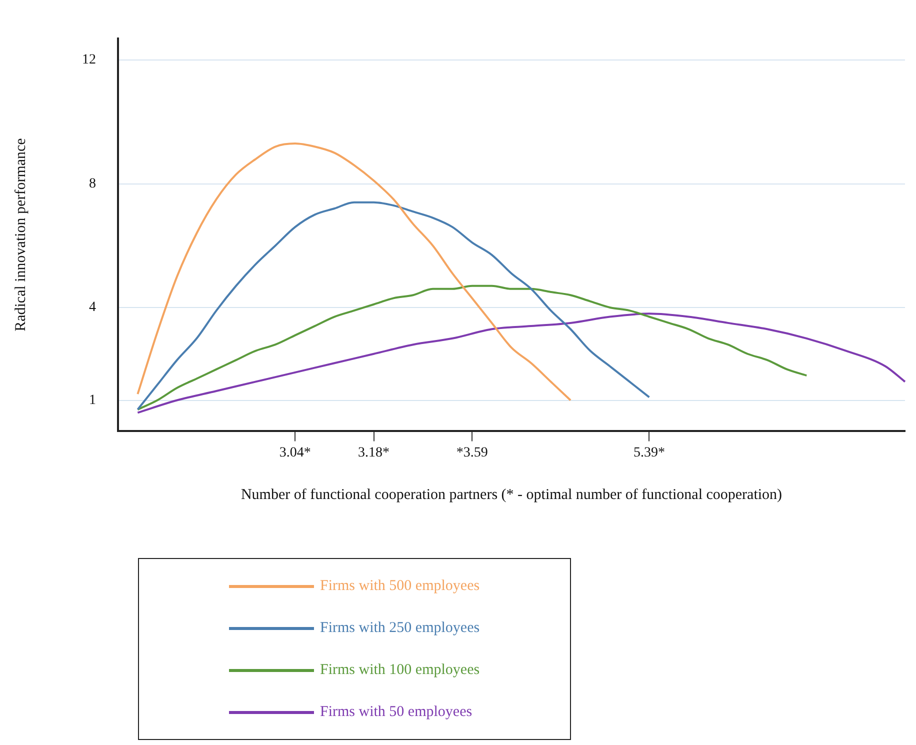  What do you see at coordinates (472, 452) in the screenshot?
I see `x-tick-label: *3.59` at bounding box center [472, 452].